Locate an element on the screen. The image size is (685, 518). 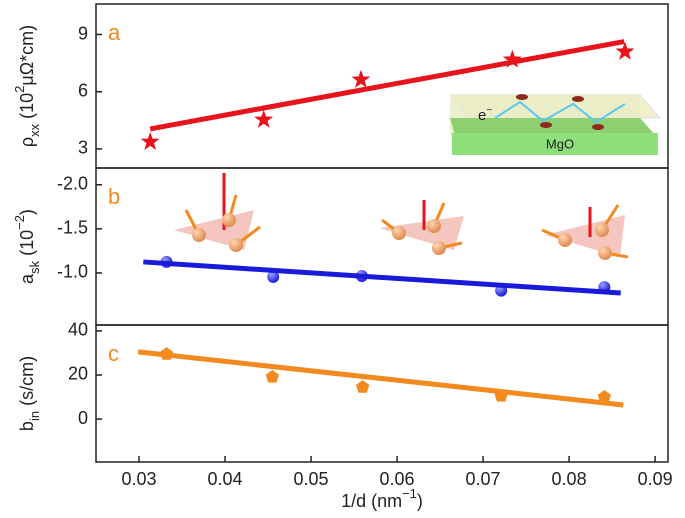
label-part: 2 is located at coordinates (19, 89).